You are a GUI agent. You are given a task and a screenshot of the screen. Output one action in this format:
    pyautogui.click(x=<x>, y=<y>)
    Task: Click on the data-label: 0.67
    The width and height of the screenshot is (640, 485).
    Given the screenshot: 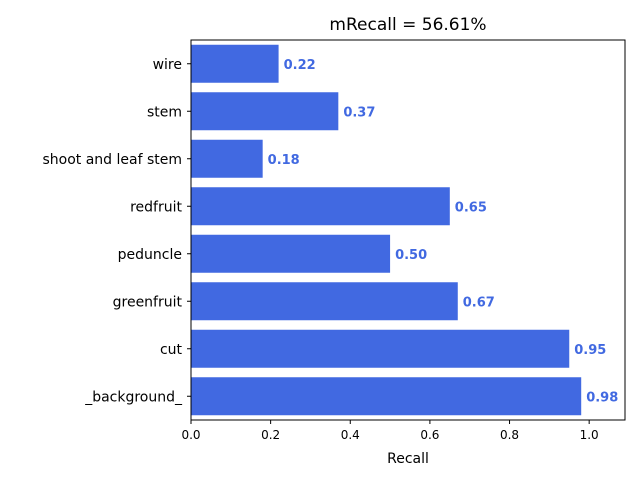 What is the action you would take?
    pyautogui.click(x=479, y=302)
    